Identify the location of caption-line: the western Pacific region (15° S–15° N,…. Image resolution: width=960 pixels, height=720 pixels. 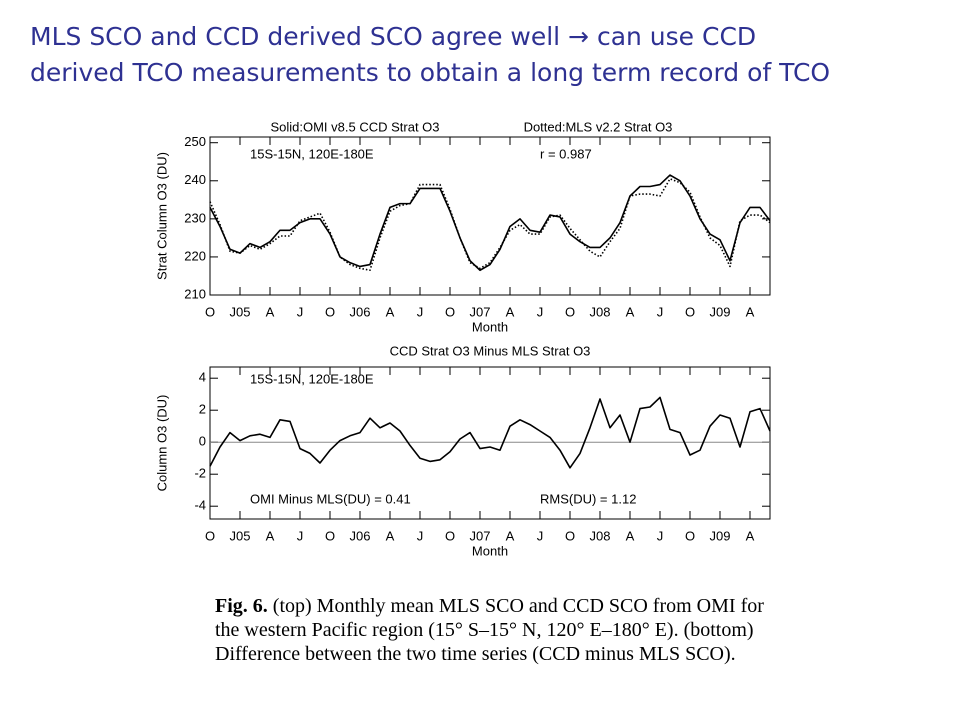
(484, 630).